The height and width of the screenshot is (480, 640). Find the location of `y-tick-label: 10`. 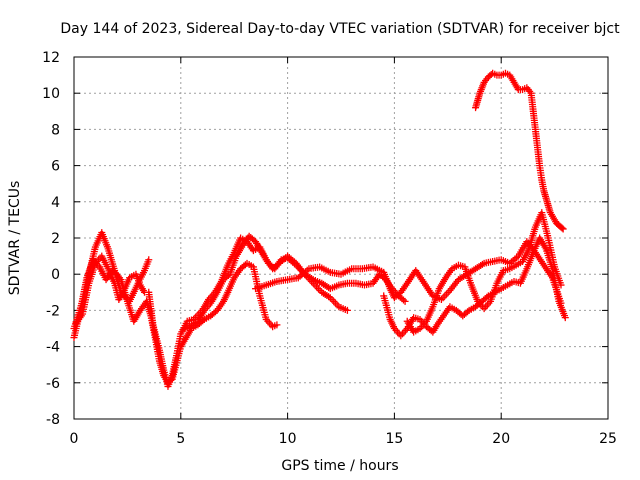

y-tick-label: 10 is located at coordinates (51, 94).